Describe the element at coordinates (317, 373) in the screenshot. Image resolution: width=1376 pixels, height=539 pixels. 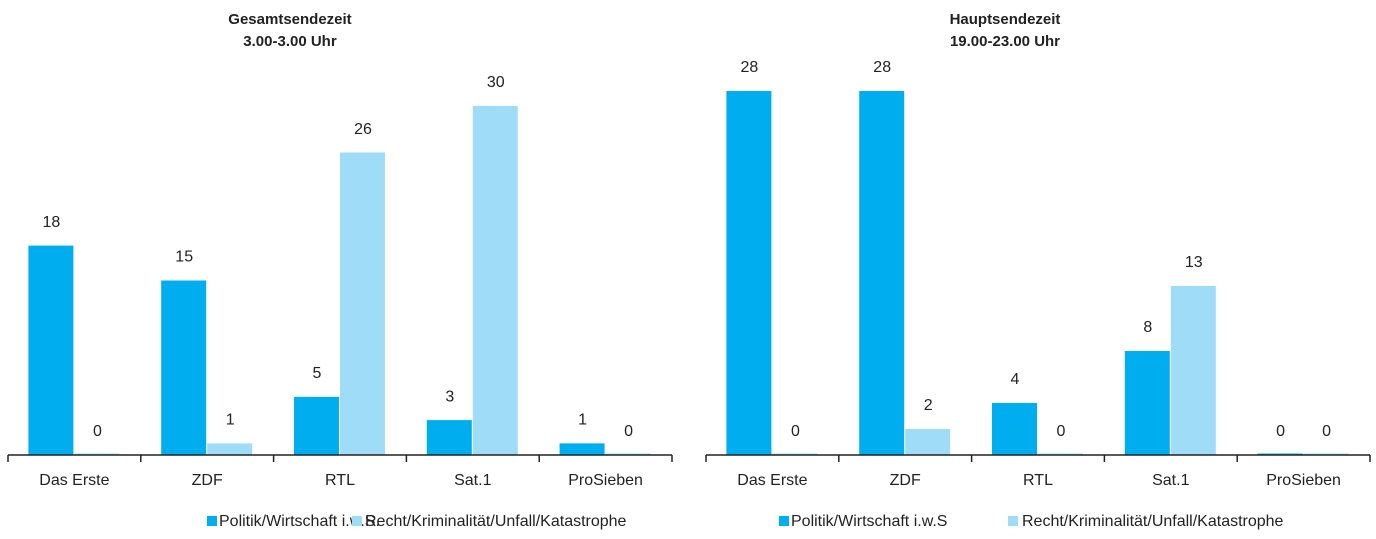
I see `value-label: 5` at that location.